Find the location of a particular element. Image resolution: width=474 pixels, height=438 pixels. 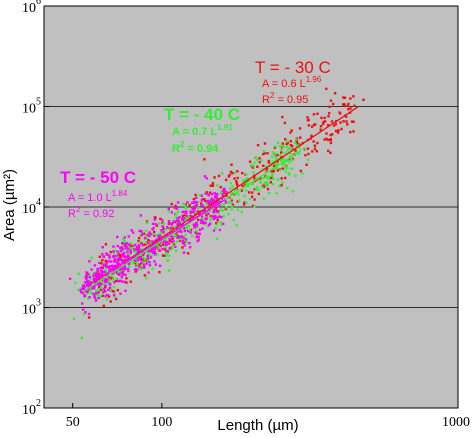

equation-prefix-minus-40: A = 0.7 L is located at coordinates (194, 132).